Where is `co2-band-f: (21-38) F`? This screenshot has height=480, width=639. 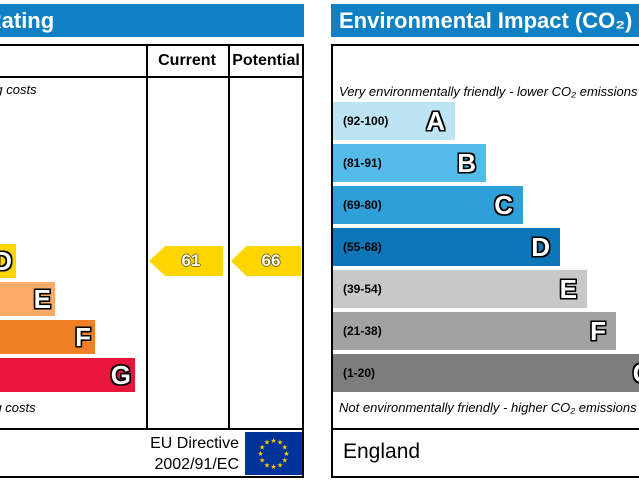
co2-band-f: (21-38) F is located at coordinates (474, 331).